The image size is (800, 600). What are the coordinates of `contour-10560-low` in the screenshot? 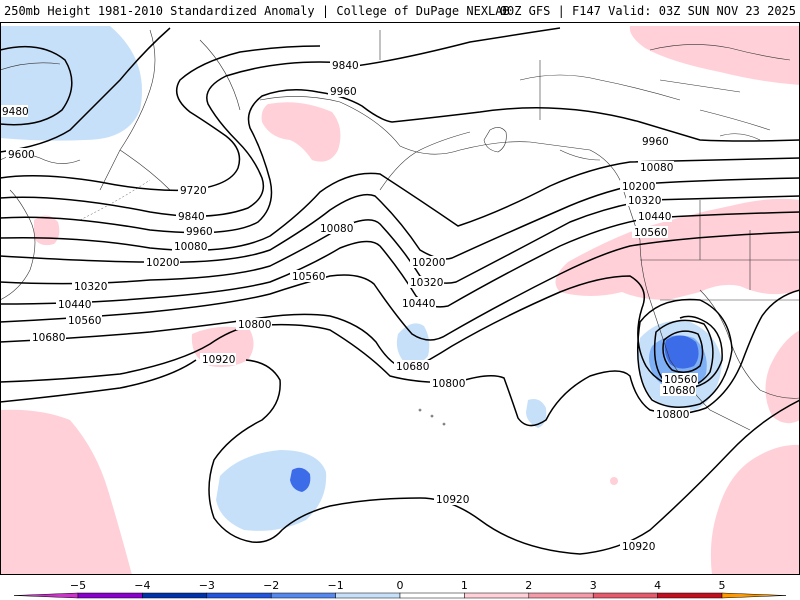 It's located at (683, 351).